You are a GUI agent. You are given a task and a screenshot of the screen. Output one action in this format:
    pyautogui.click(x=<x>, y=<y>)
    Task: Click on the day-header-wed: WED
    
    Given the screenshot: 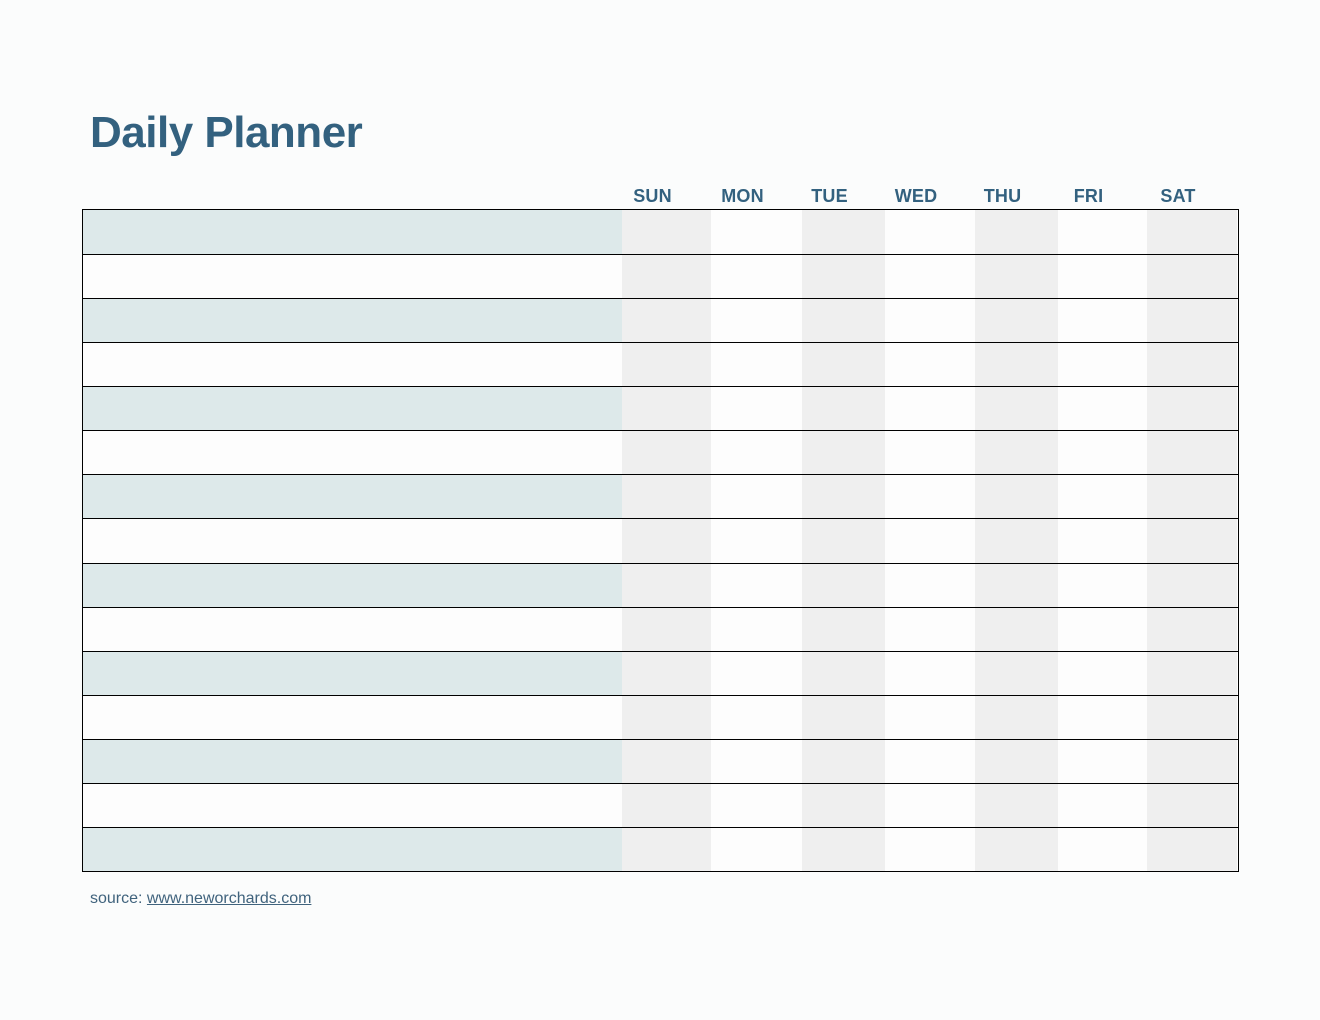 What is the action you would take?
    pyautogui.click(x=916, y=196)
    